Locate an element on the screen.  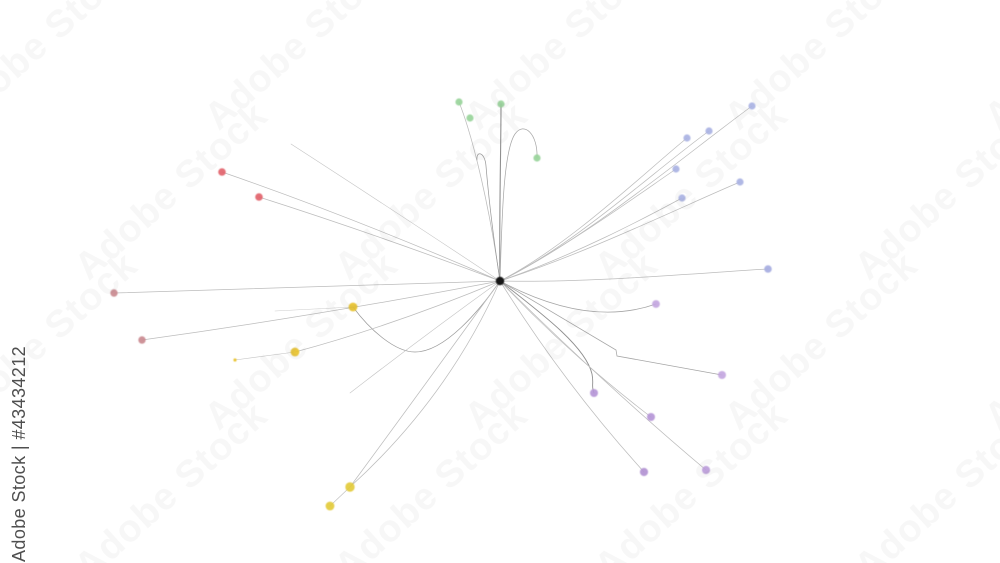
graph-edge-hub-stub-upleft is located at coordinates (395, 212).